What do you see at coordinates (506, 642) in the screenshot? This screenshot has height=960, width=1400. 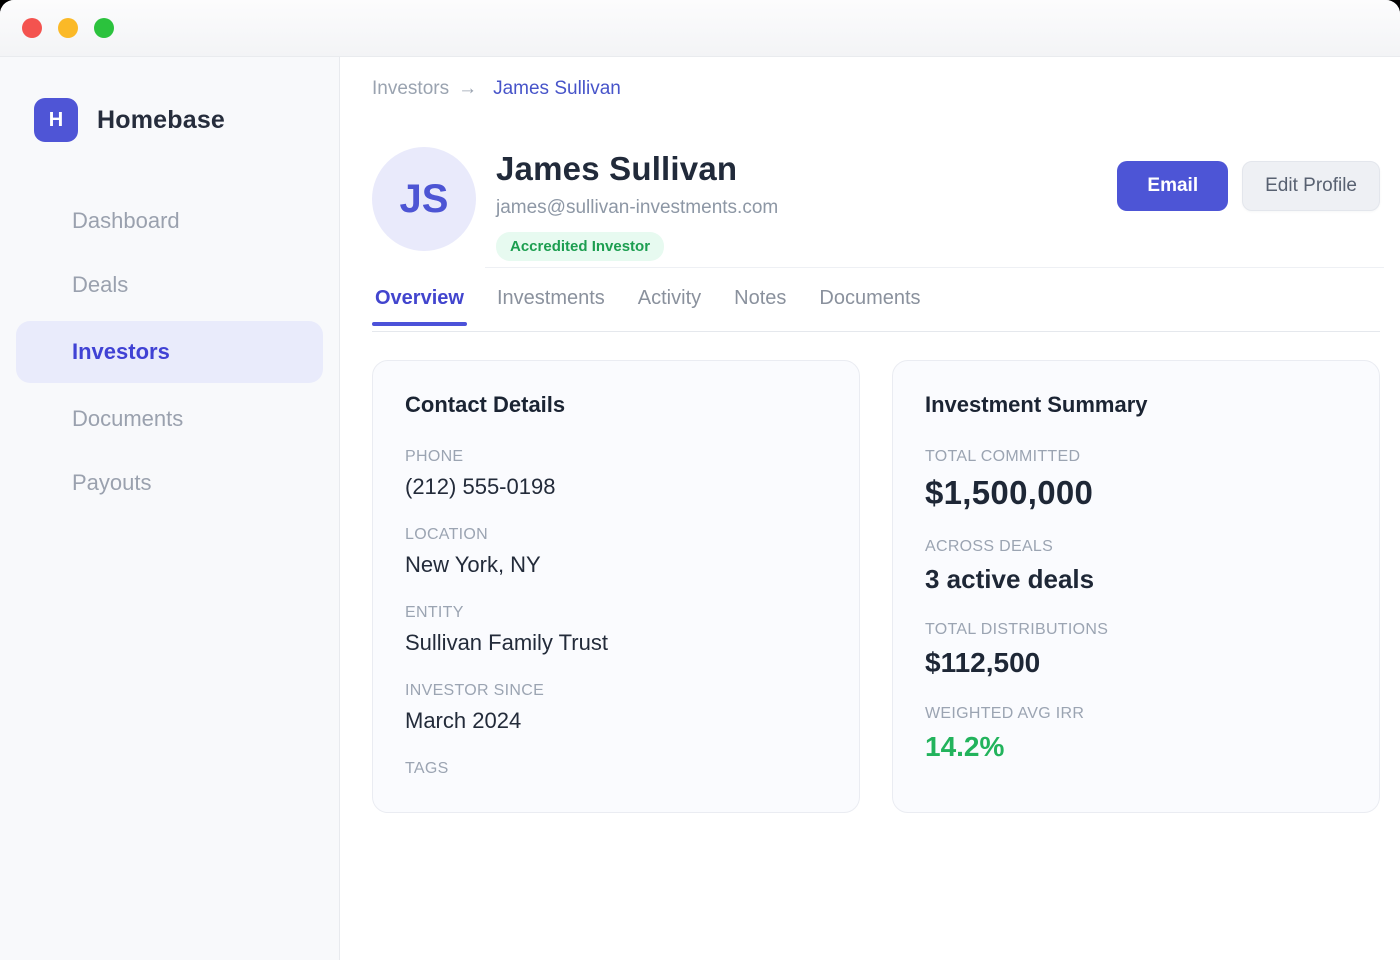 I see `field-value: Sullivan Family Trust` at bounding box center [506, 642].